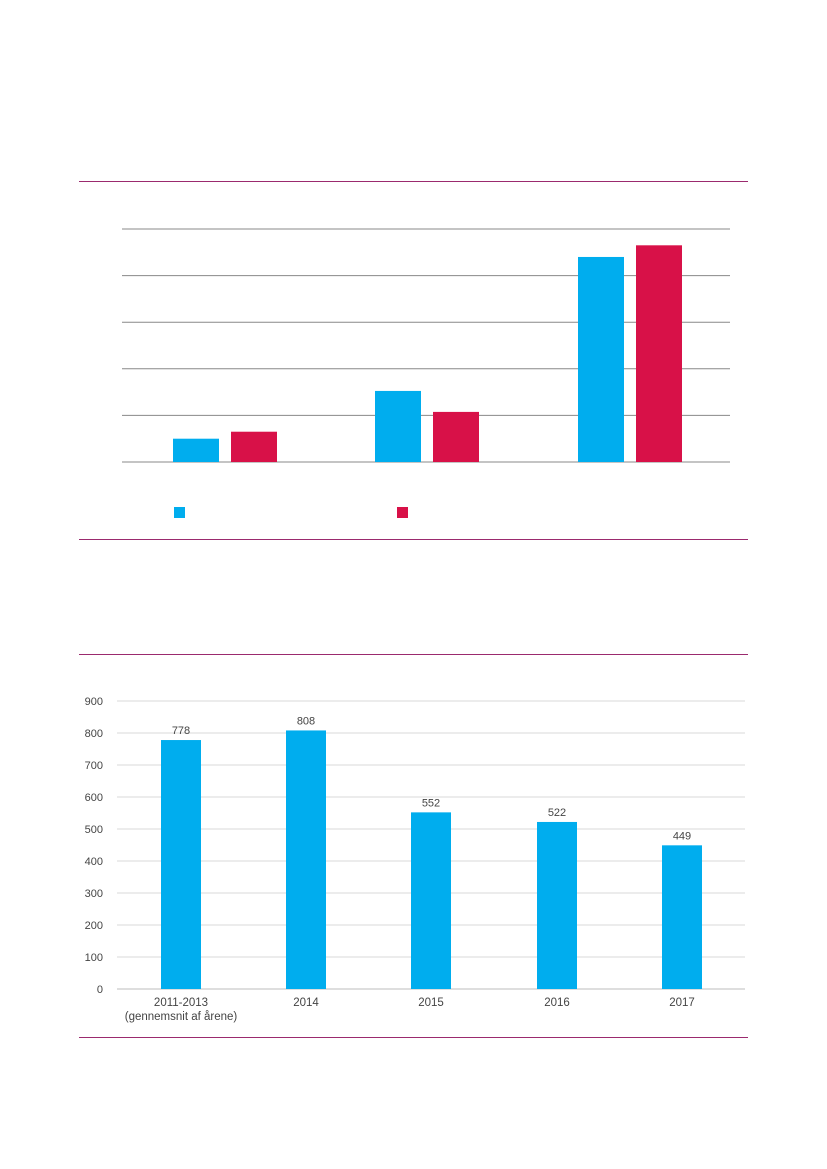 This screenshot has width=827, height=1169. What do you see at coordinates (413, 539) in the screenshot?
I see `chart1-bottom-rule` at bounding box center [413, 539].